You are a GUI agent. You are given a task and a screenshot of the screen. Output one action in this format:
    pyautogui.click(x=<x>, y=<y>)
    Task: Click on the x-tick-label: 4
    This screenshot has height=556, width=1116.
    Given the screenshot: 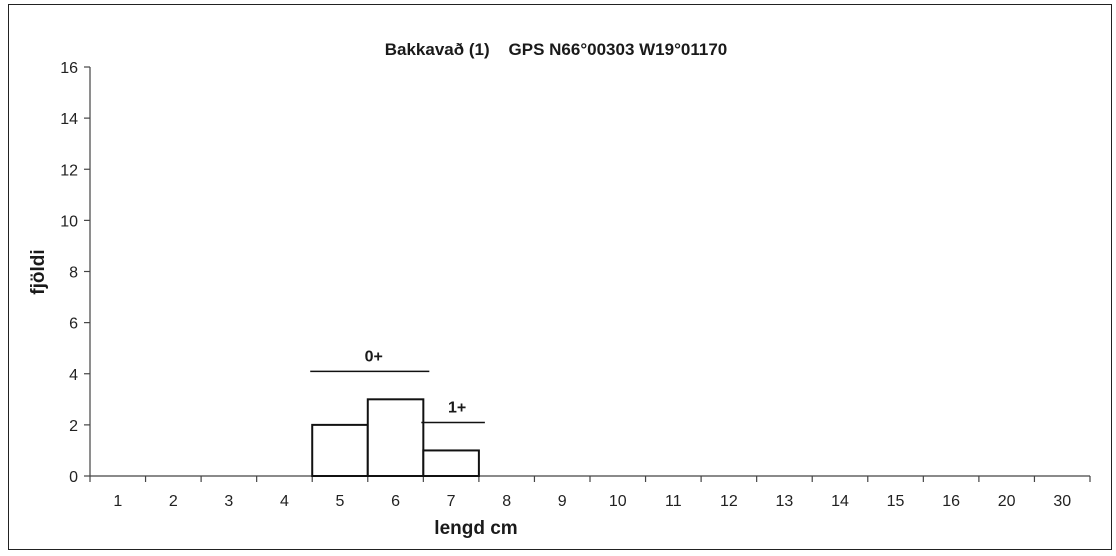 What is the action you would take?
    pyautogui.click(x=284, y=501)
    